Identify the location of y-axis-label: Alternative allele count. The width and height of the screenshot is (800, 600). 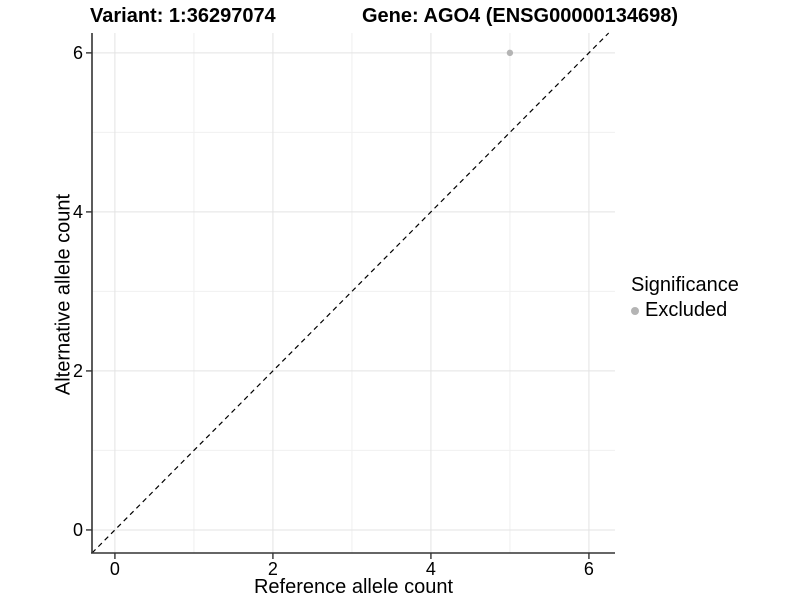
(63, 294).